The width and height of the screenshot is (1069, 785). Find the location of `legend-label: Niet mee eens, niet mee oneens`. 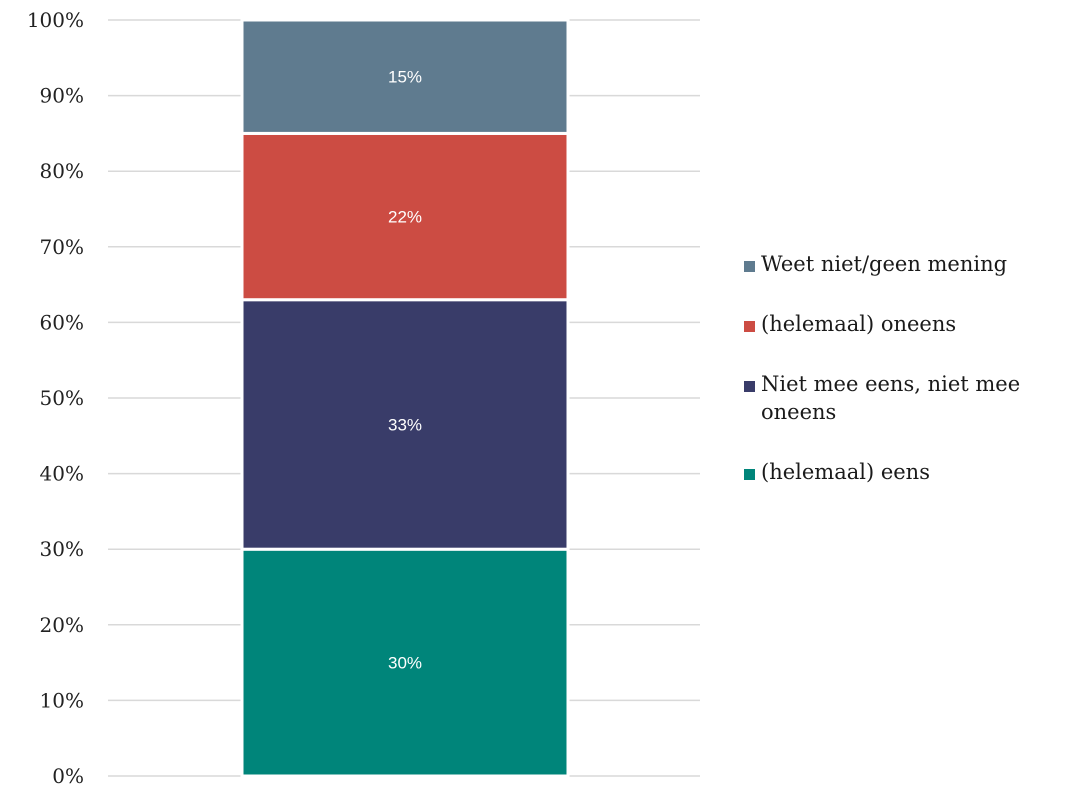

legend-label: Niet mee eens, niet mee oneens is located at coordinates (891, 398).